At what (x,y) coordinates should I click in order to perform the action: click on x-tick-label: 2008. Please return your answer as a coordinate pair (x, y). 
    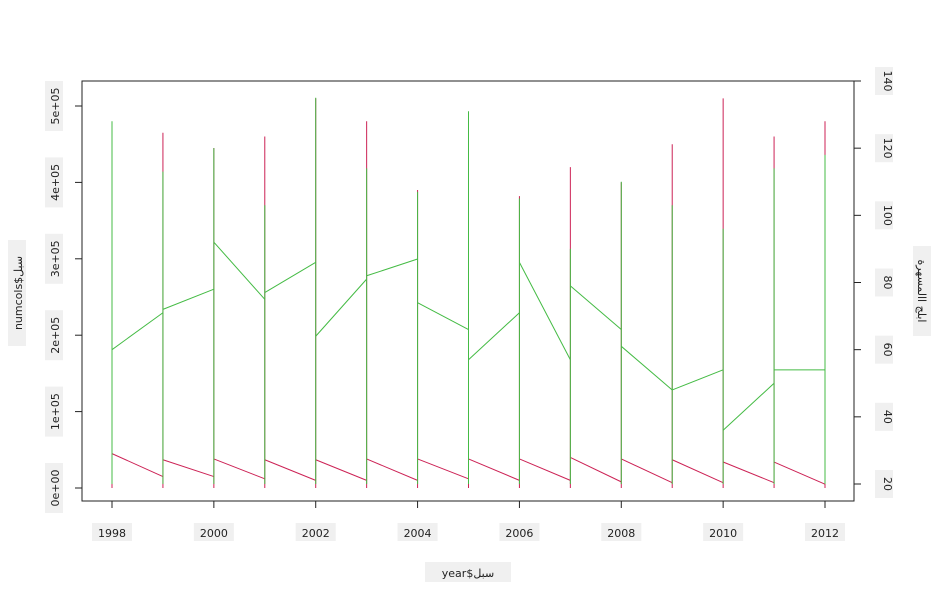
    Looking at the image, I should click on (621, 533).